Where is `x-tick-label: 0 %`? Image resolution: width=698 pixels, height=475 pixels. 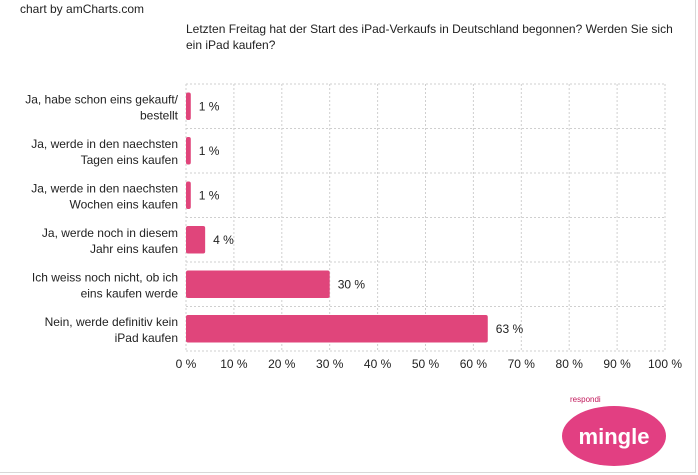 x-tick-label: 0 % is located at coordinates (186, 364).